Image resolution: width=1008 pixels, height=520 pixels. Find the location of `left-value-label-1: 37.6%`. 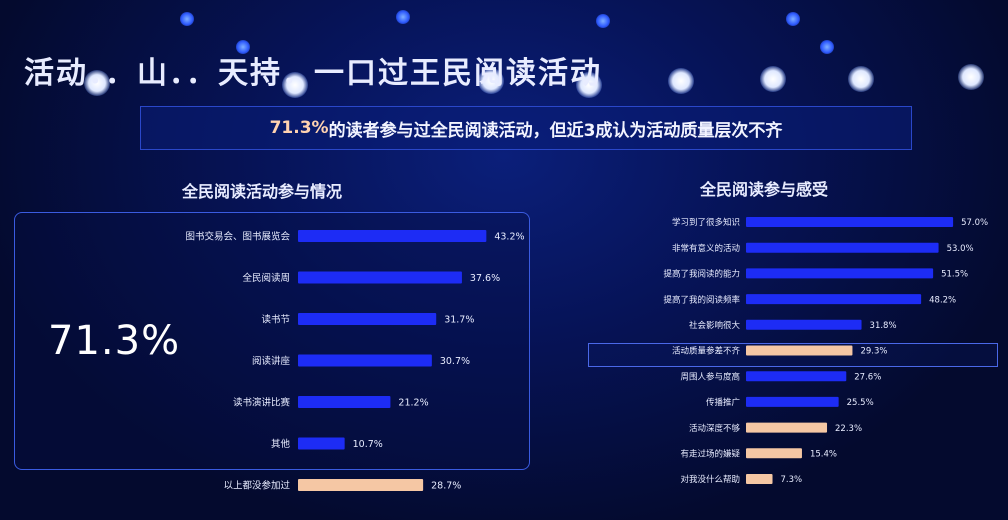

left-value-label-1: 37.6% is located at coordinates (485, 278).